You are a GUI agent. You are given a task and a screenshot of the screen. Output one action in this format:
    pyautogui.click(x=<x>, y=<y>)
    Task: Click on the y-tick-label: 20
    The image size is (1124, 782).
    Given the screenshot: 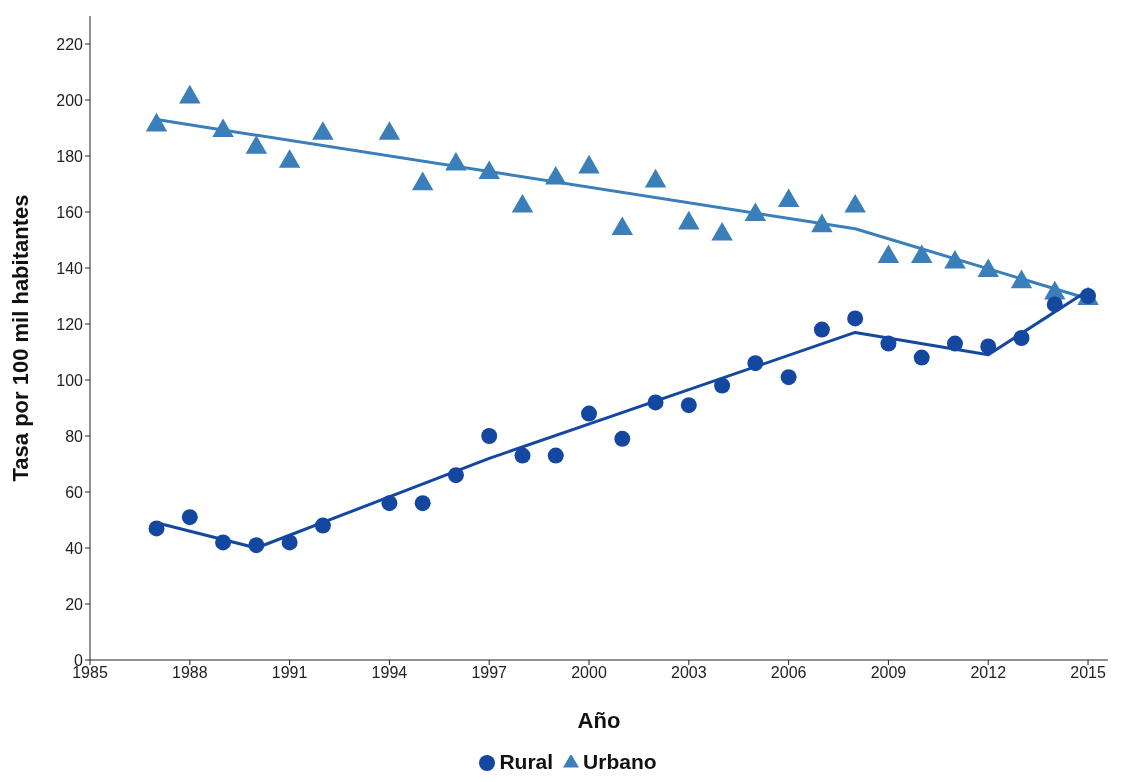 What is the action you would take?
    pyautogui.click(x=74, y=604)
    